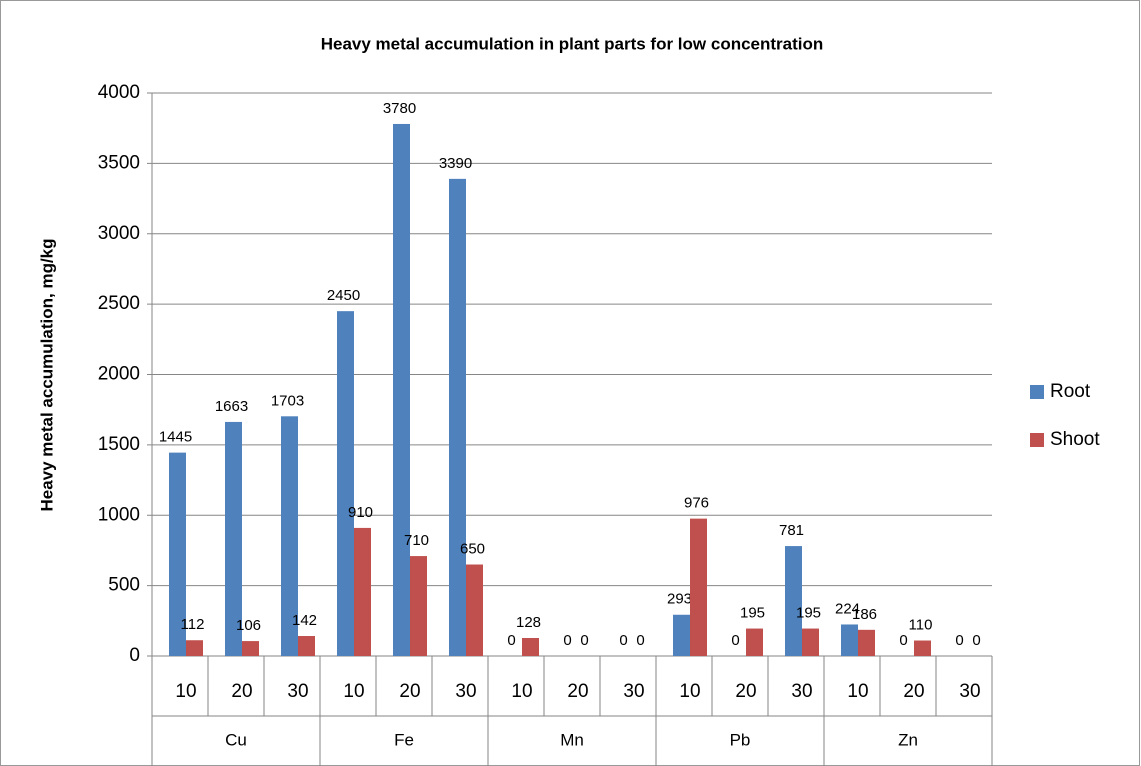  I want to click on data-label: 293, so click(679, 599).